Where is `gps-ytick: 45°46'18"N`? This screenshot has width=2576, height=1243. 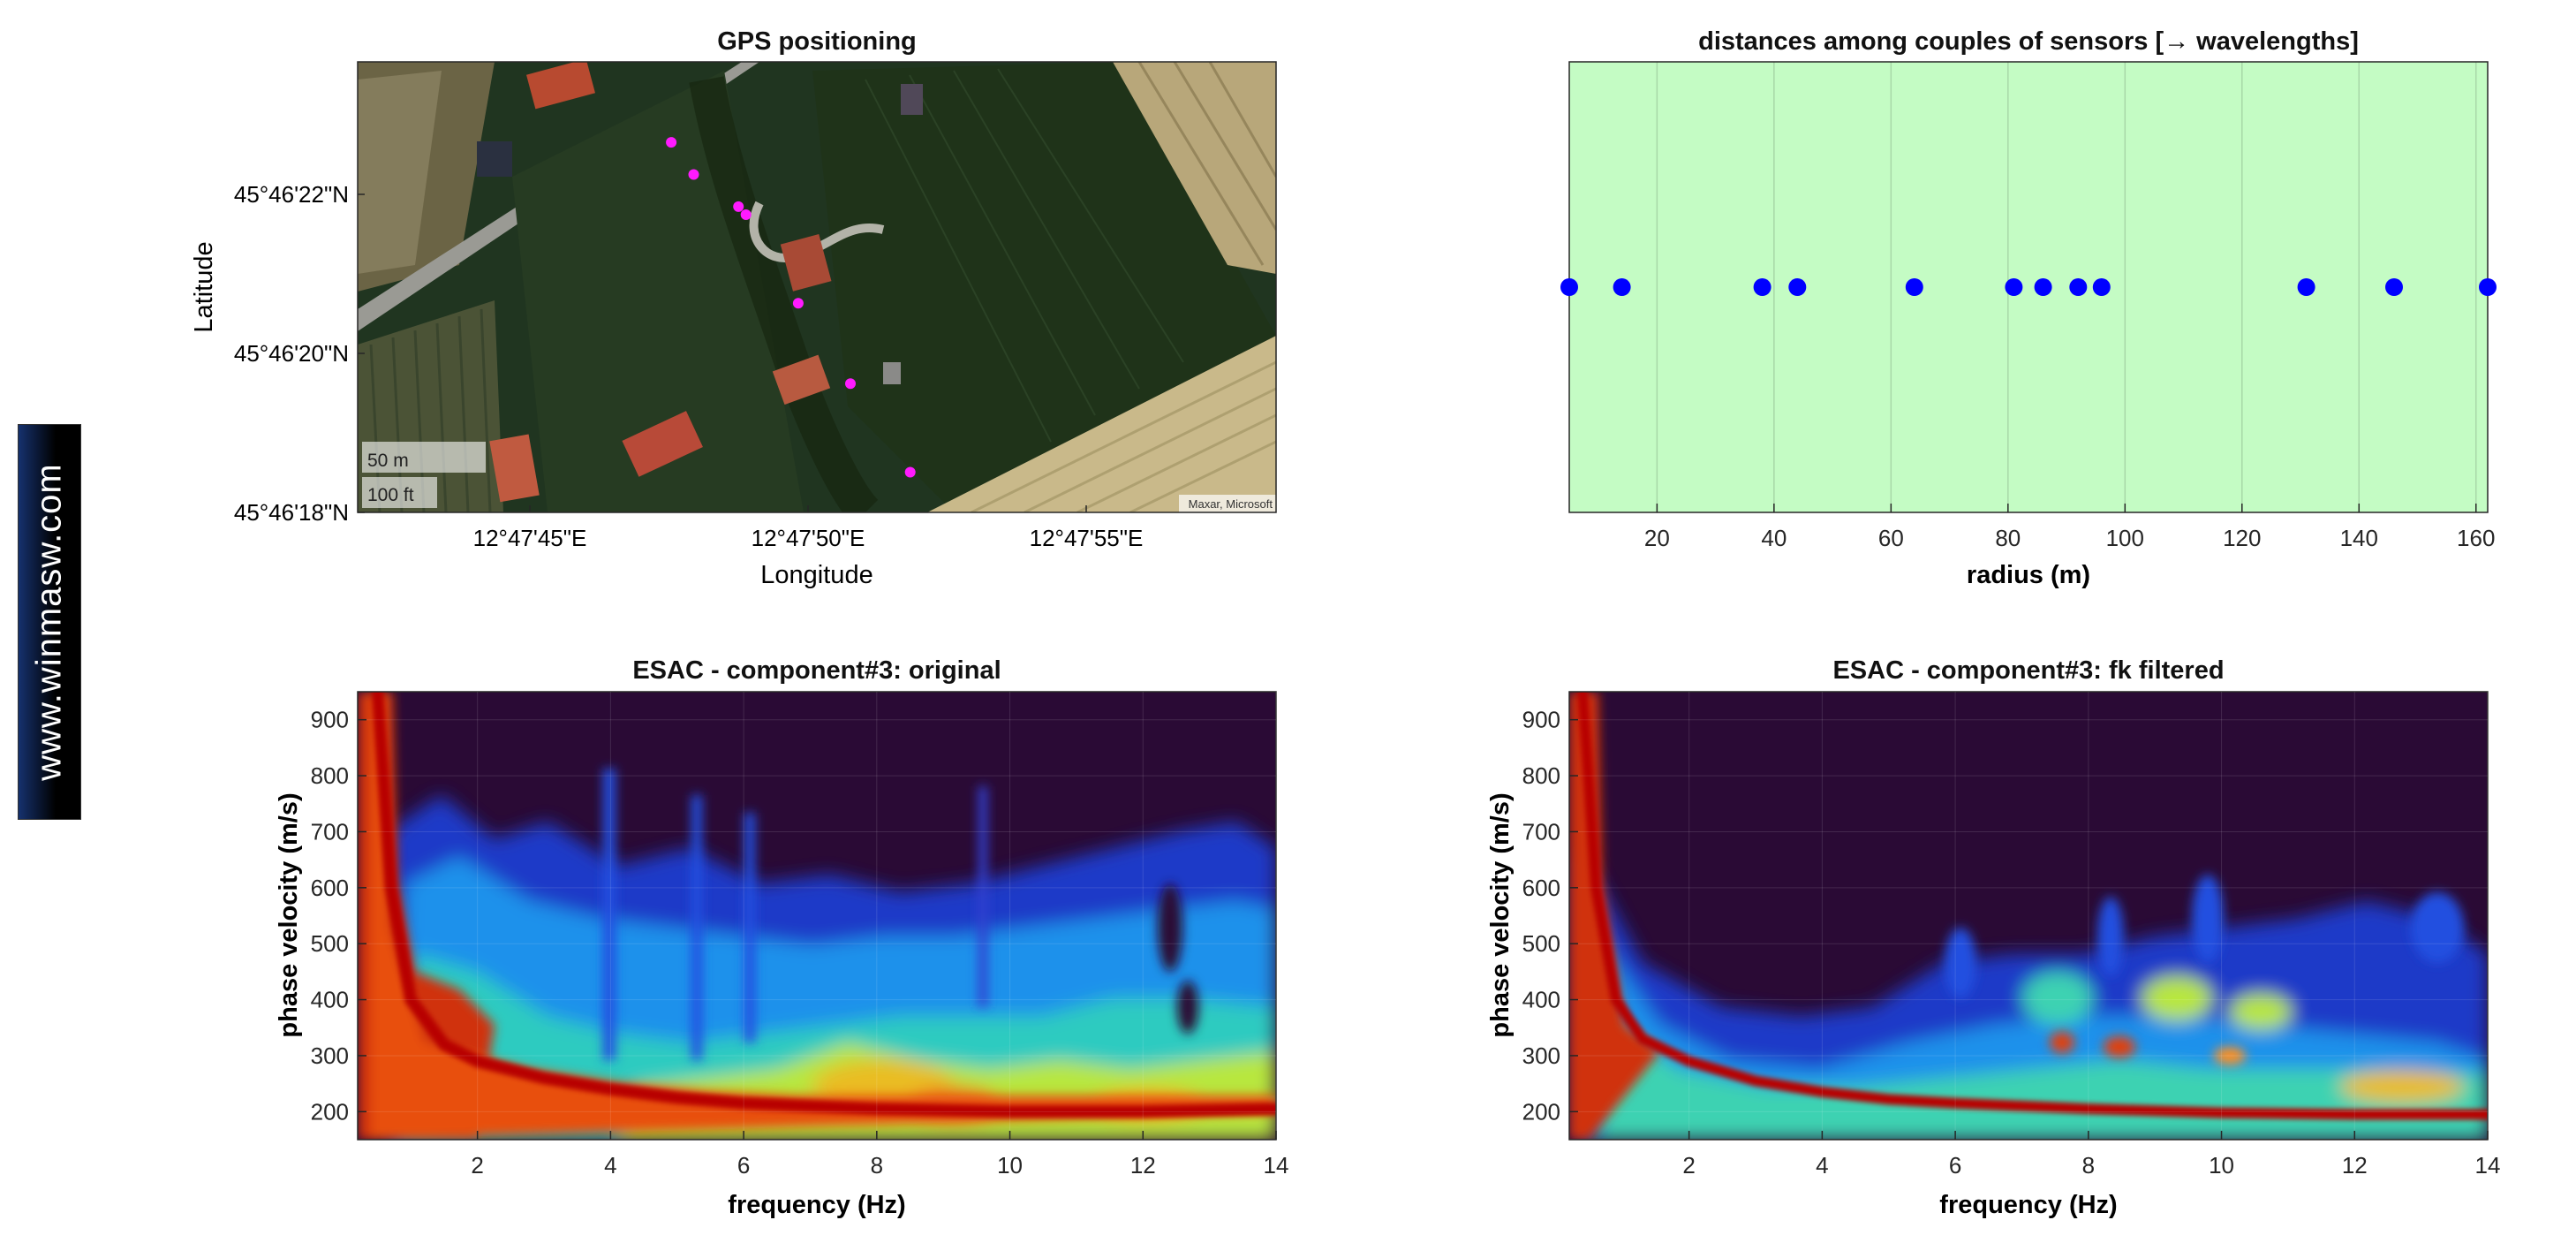
gps-ytick: 45°46'18"N is located at coordinates (291, 512).